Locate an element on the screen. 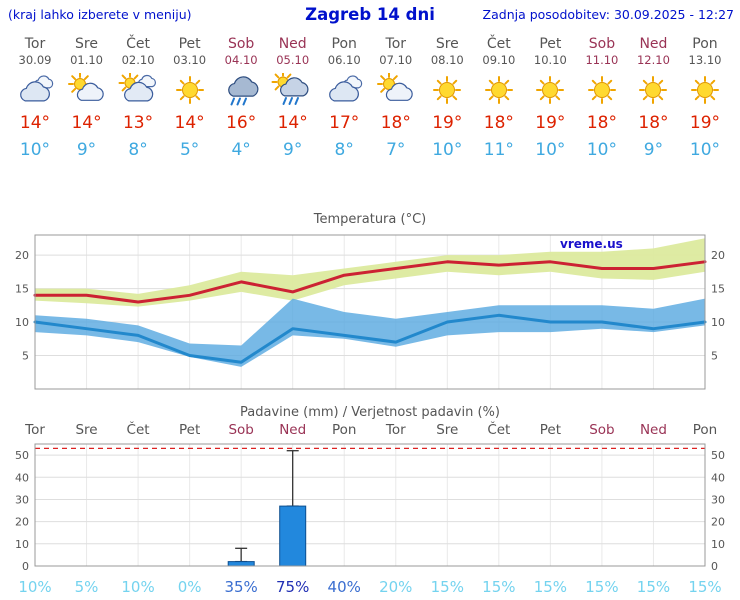  svg-text: 0 is located at coordinates (714, 566).